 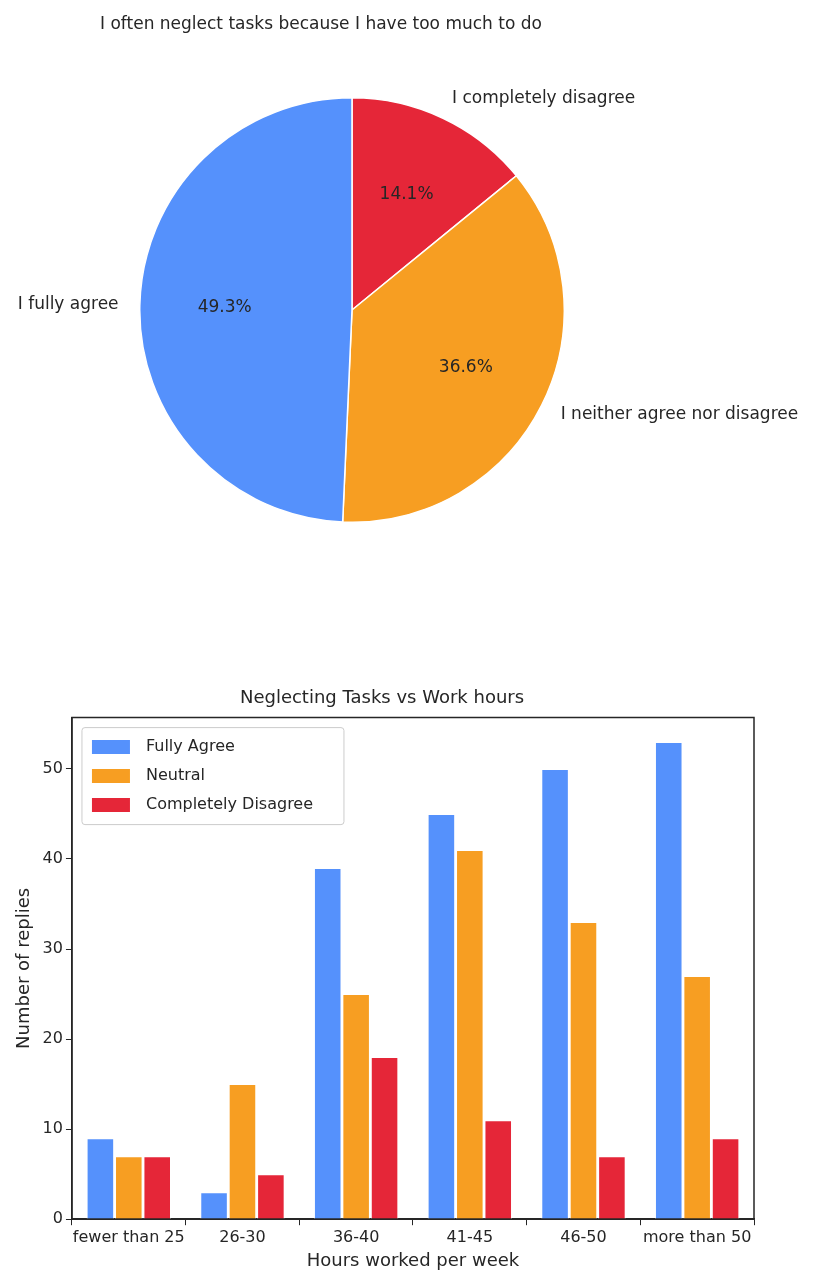 I want to click on x-tick-label: fewer than 25, so click(x=128, y=1236).